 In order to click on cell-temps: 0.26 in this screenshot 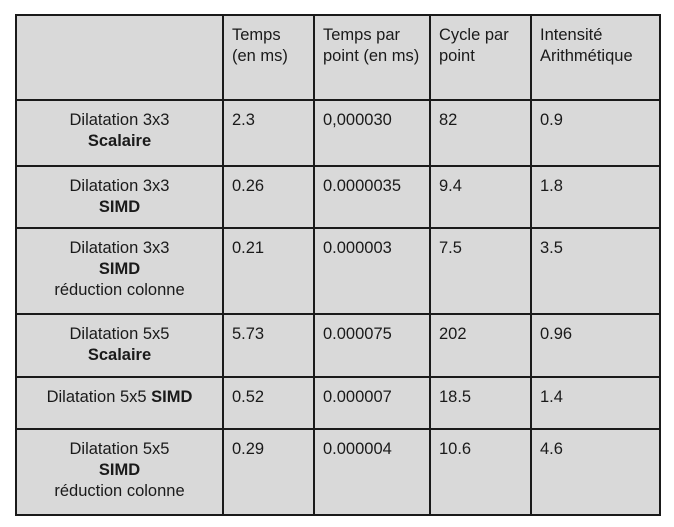, I will do `click(268, 197)`.